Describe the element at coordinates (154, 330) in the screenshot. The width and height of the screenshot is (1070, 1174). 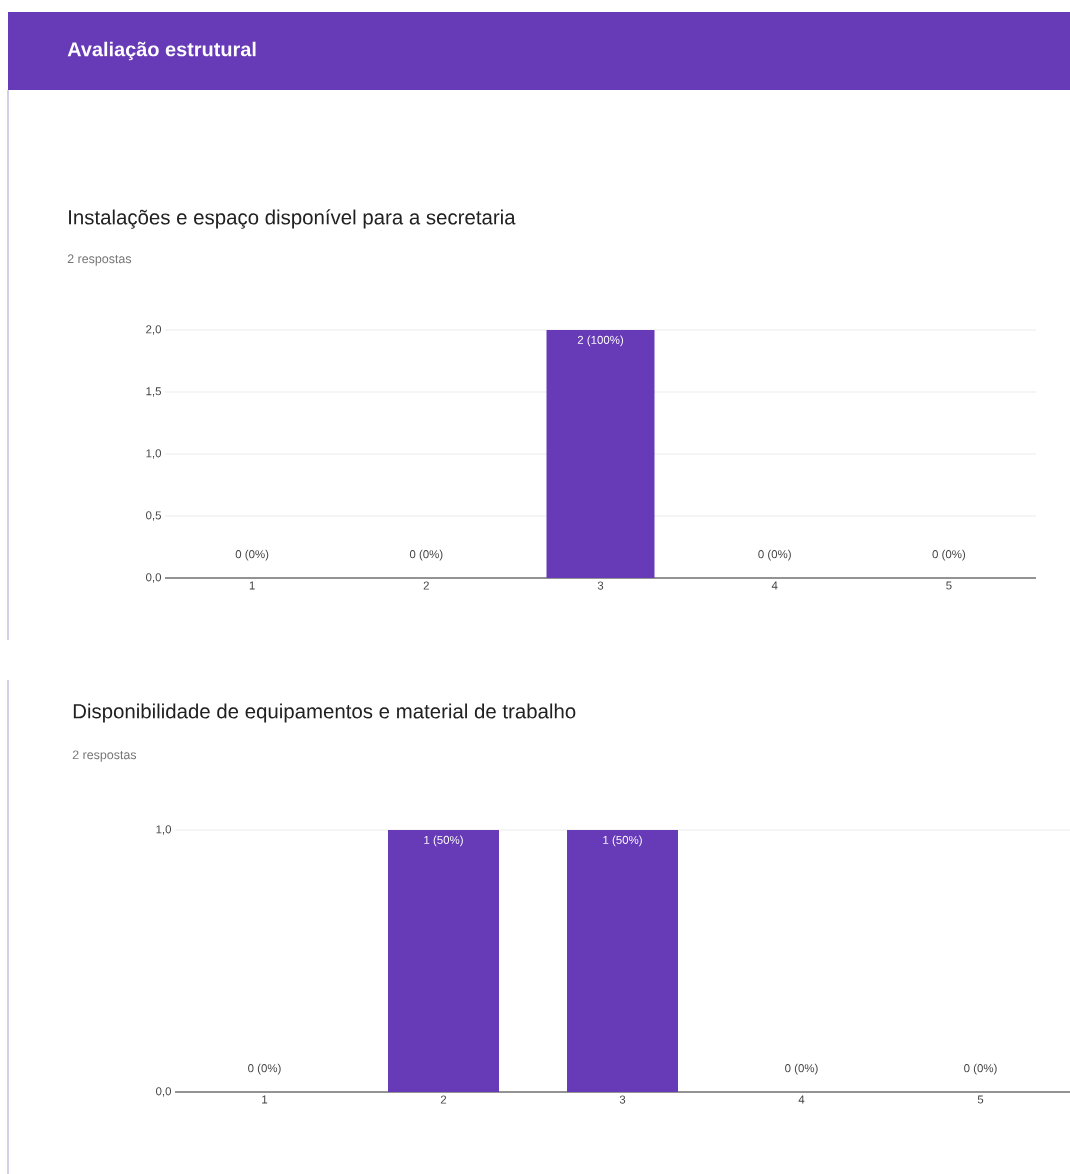
I see `y-tick-label: 2,0` at that location.